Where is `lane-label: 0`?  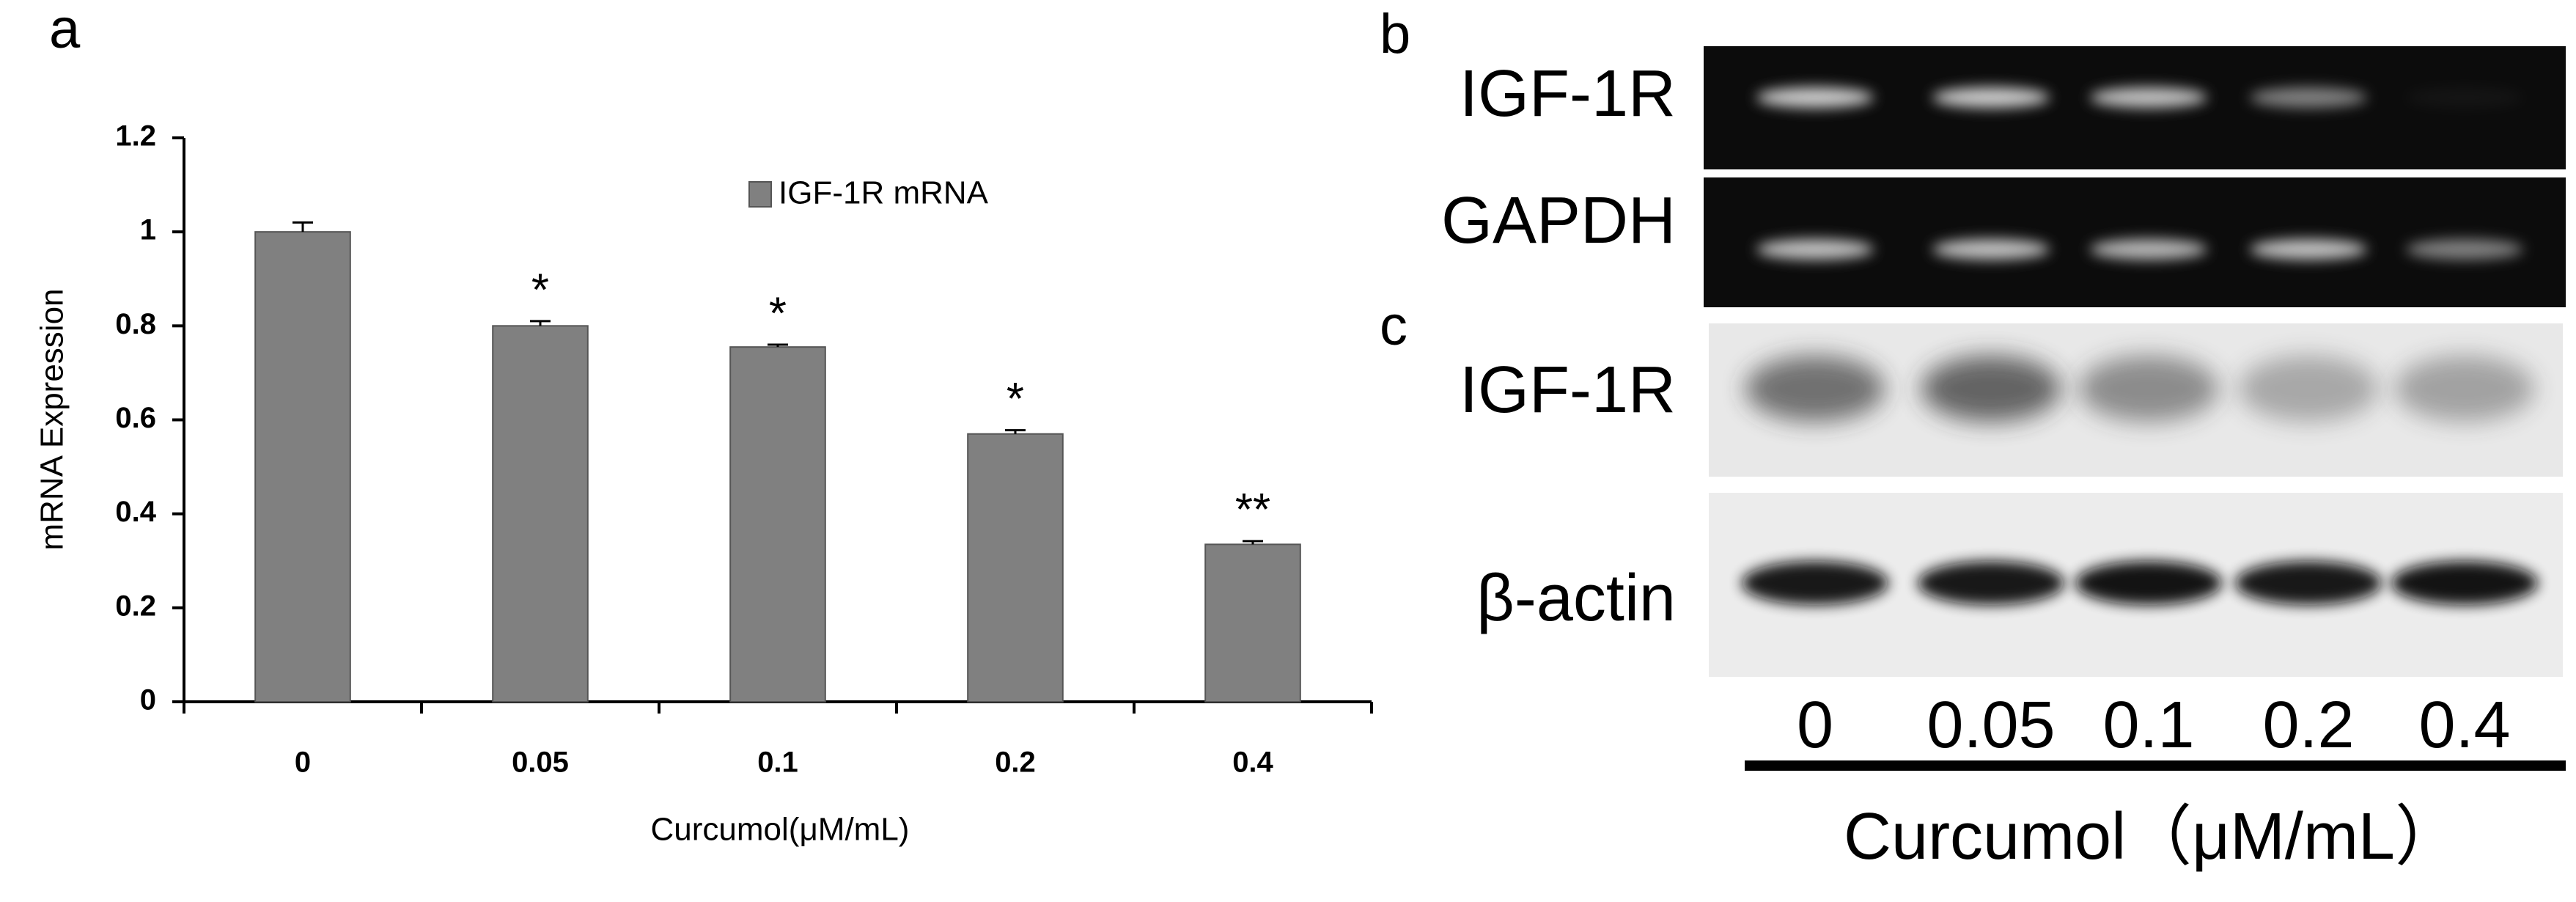
lane-label: 0 is located at coordinates (1815, 725).